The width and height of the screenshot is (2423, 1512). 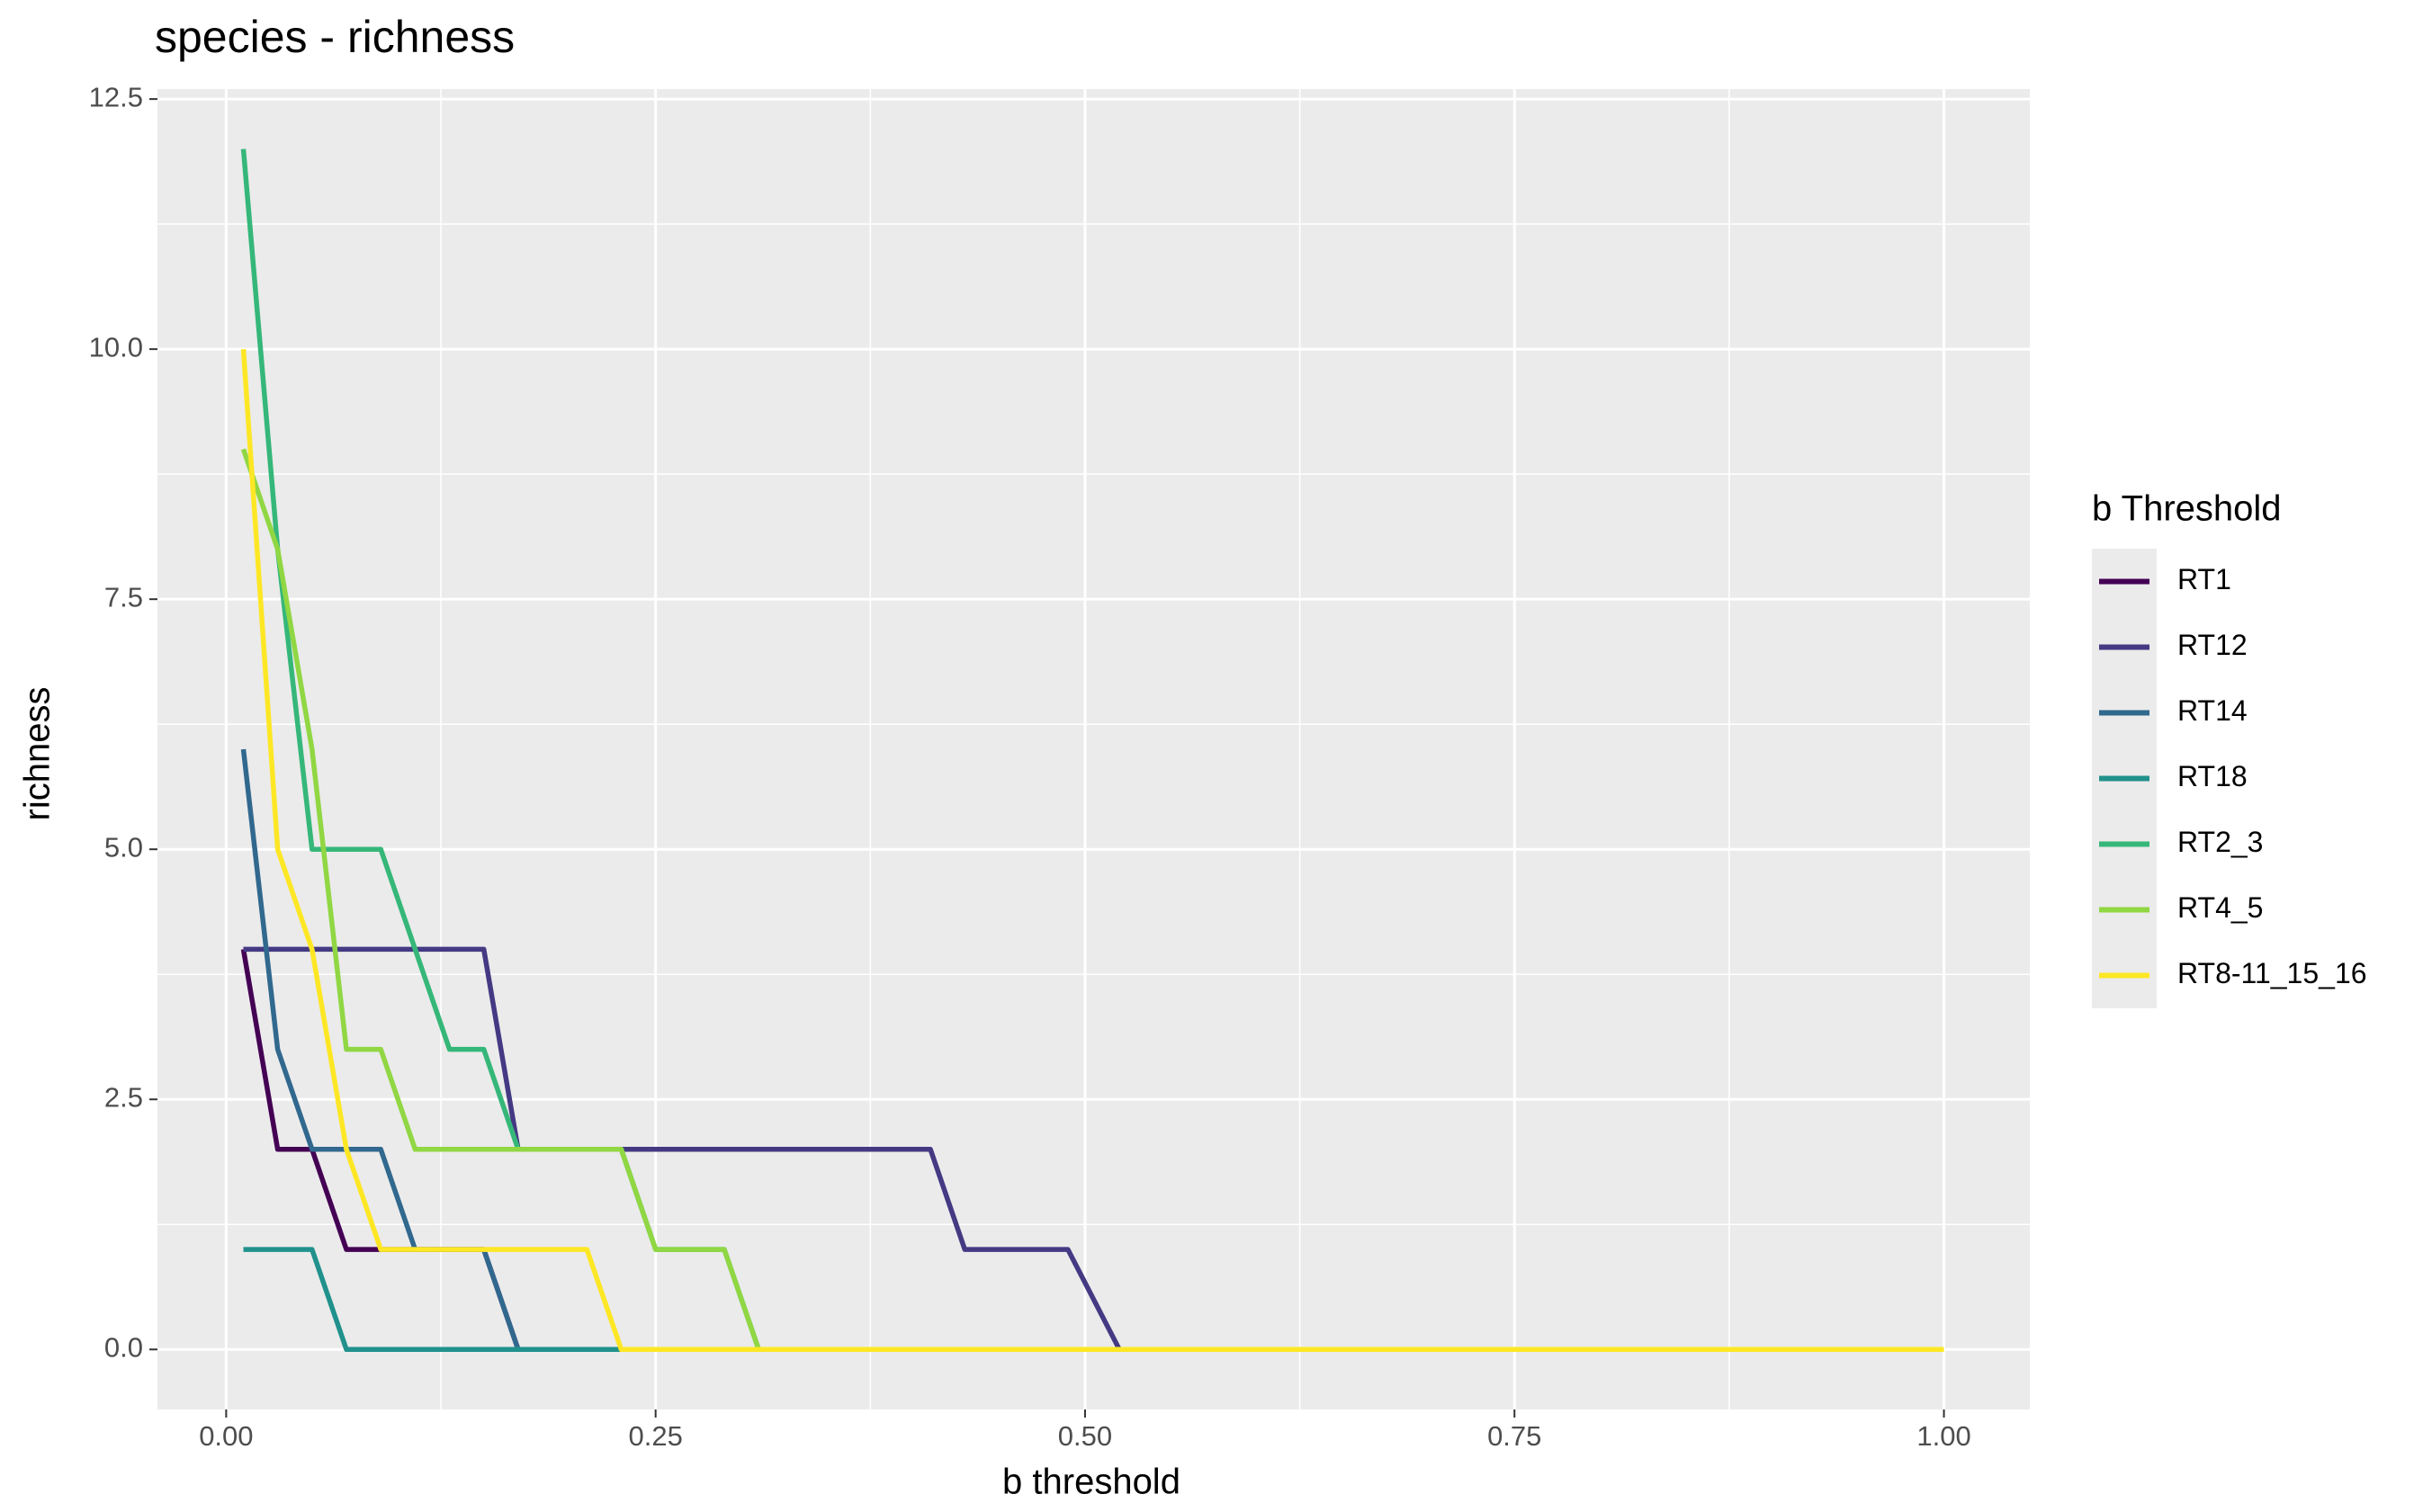 What do you see at coordinates (2220, 842) in the screenshot?
I see `legend-label: RT2_3` at bounding box center [2220, 842].